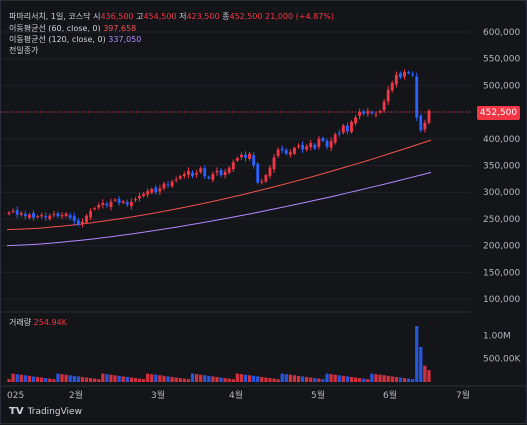  I want to click on ma60-value: 397,658, so click(120, 28).